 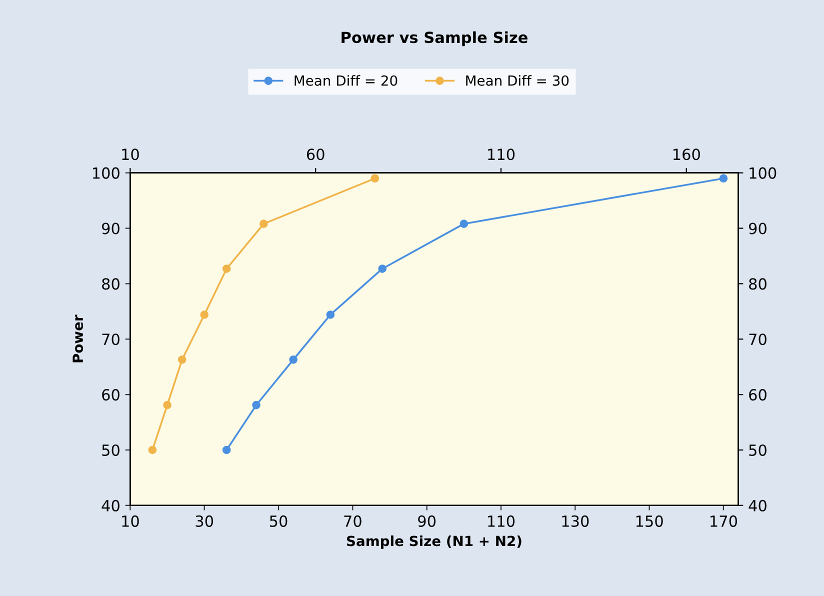 What do you see at coordinates (501, 154) in the screenshot?
I see `x2-tick-label: 110` at bounding box center [501, 154].